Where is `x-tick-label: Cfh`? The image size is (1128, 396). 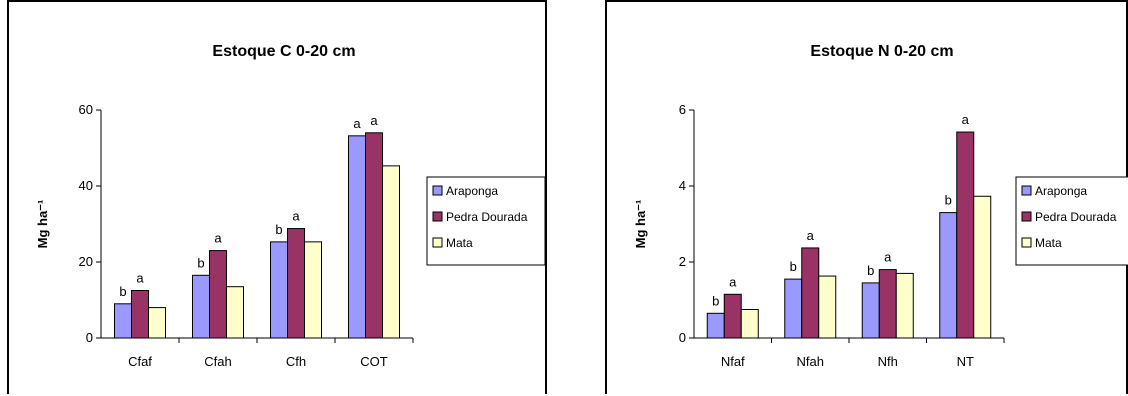 x-tick-label: Cfh is located at coordinates (296, 361).